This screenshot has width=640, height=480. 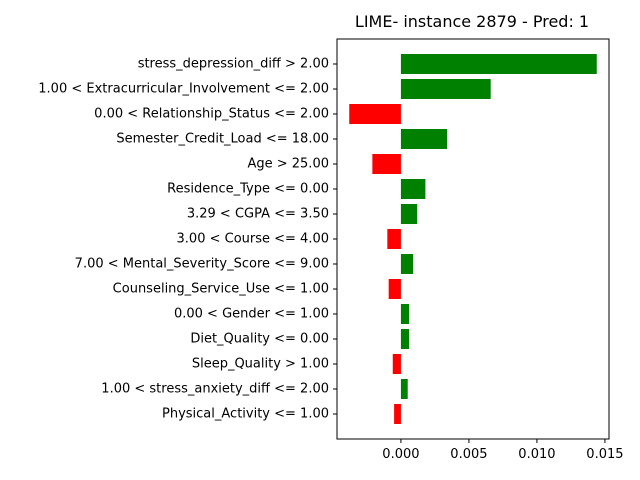 I want to click on x-axis: 0.000 0.005 0.010 0.015, so click(x=503, y=450).